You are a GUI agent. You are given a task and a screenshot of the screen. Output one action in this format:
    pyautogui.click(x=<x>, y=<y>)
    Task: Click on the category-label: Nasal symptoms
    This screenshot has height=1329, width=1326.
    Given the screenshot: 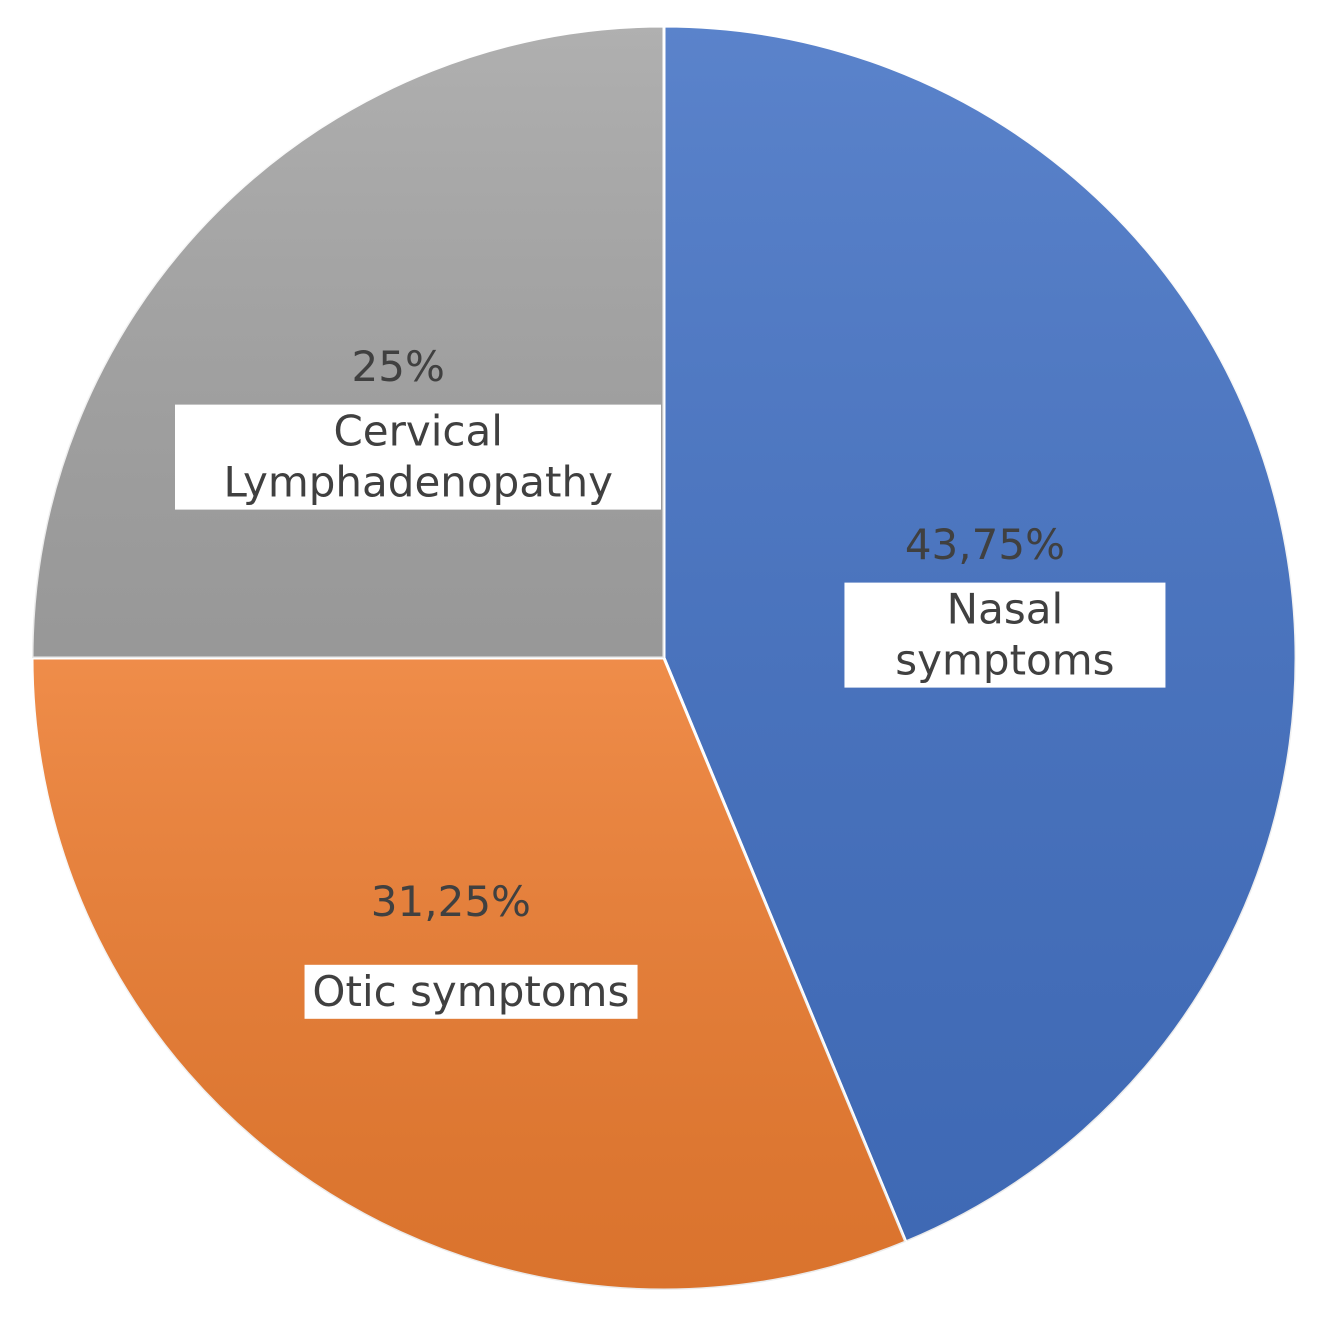 What is the action you would take?
    pyautogui.click(x=1005, y=635)
    